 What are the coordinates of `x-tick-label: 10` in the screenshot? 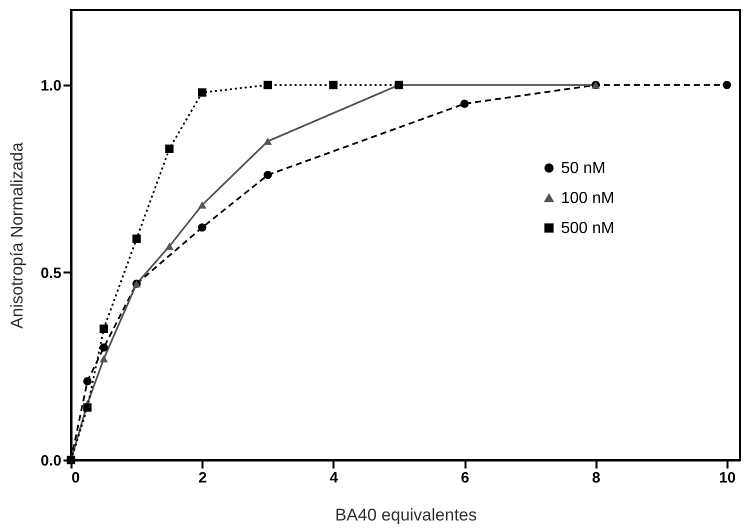 It's located at (727, 478).